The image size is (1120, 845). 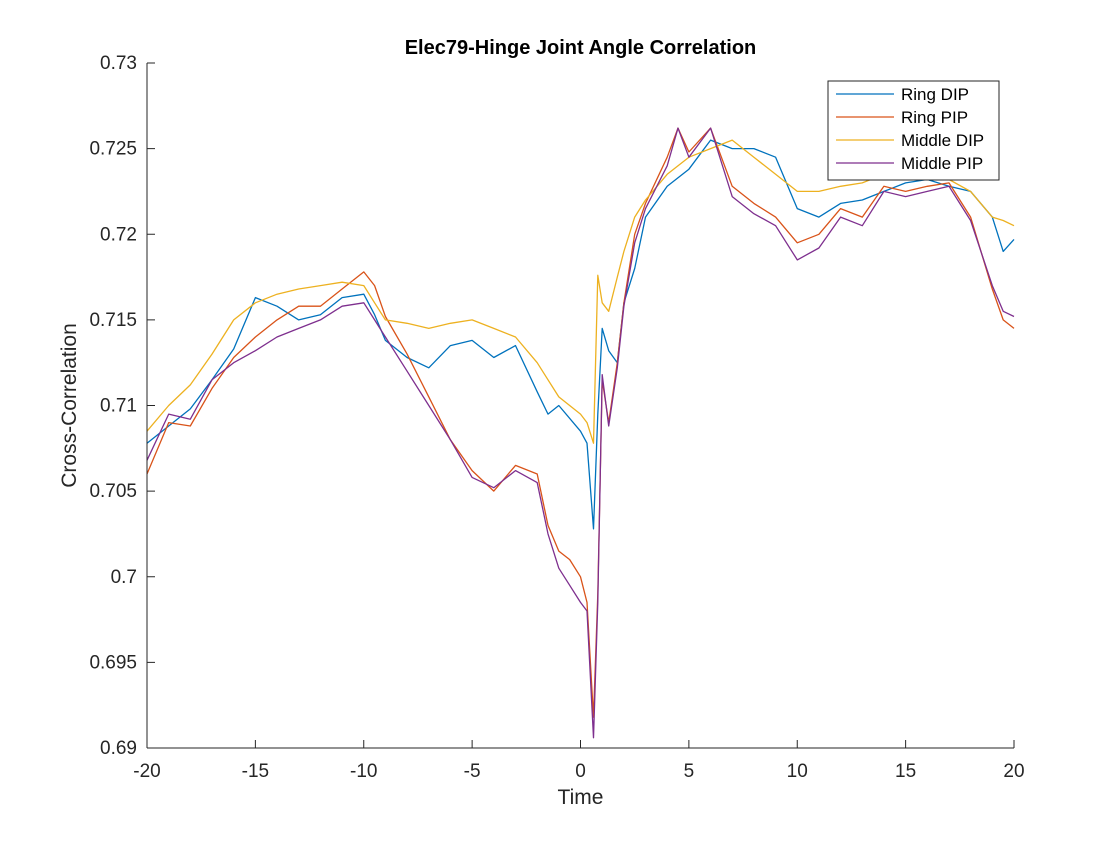 What do you see at coordinates (472, 771) in the screenshot?
I see `x-tick-label: -5` at bounding box center [472, 771].